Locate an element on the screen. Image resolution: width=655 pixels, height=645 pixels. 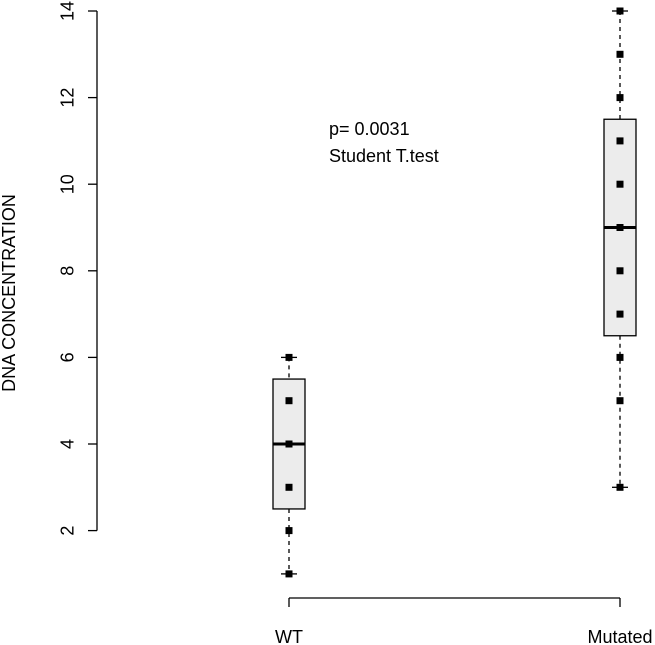
y-axis: 2 4 6 8 10 12 14 is located at coordinates (77, 268).